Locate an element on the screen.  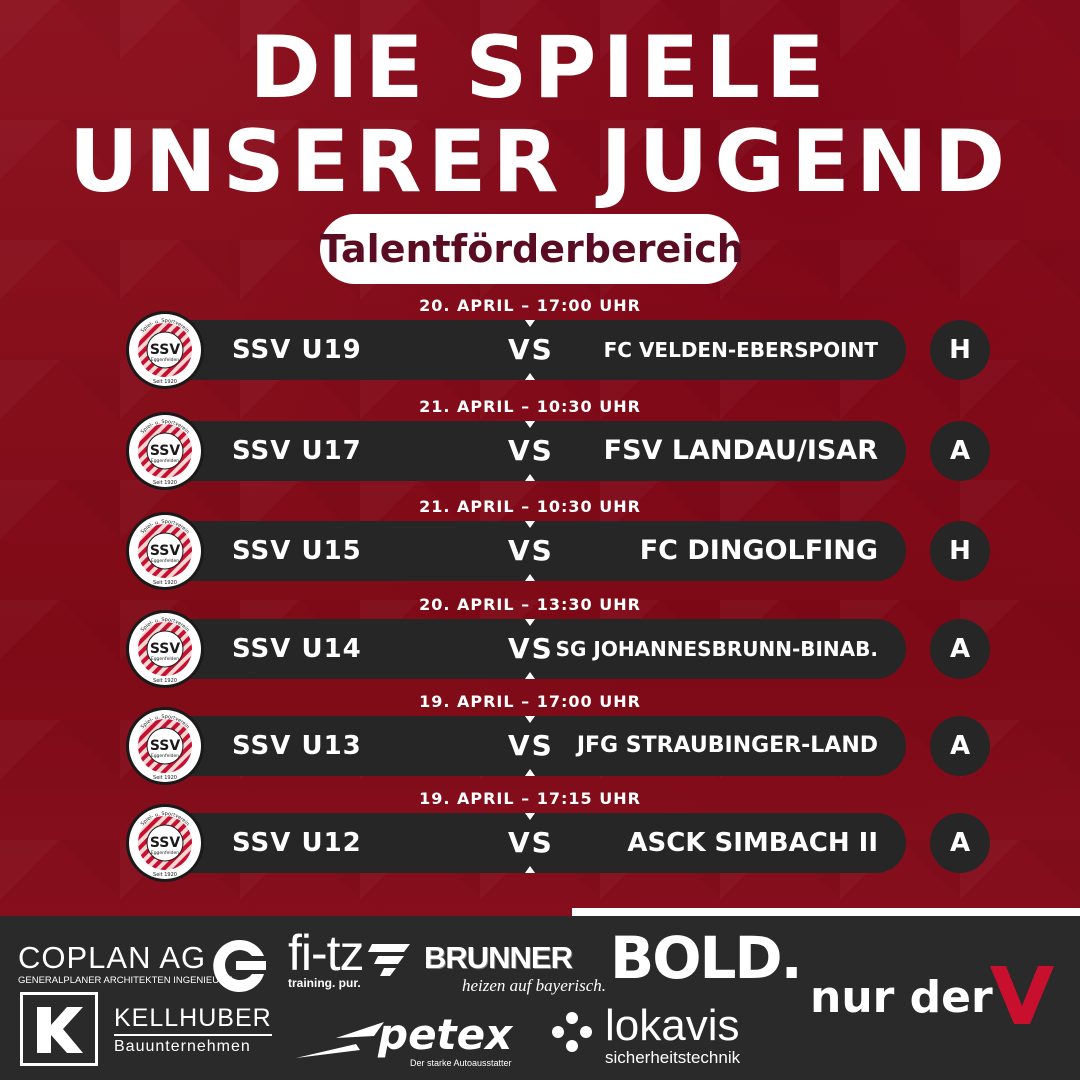
lokavis-name: lokavis is located at coordinates (672, 1025).